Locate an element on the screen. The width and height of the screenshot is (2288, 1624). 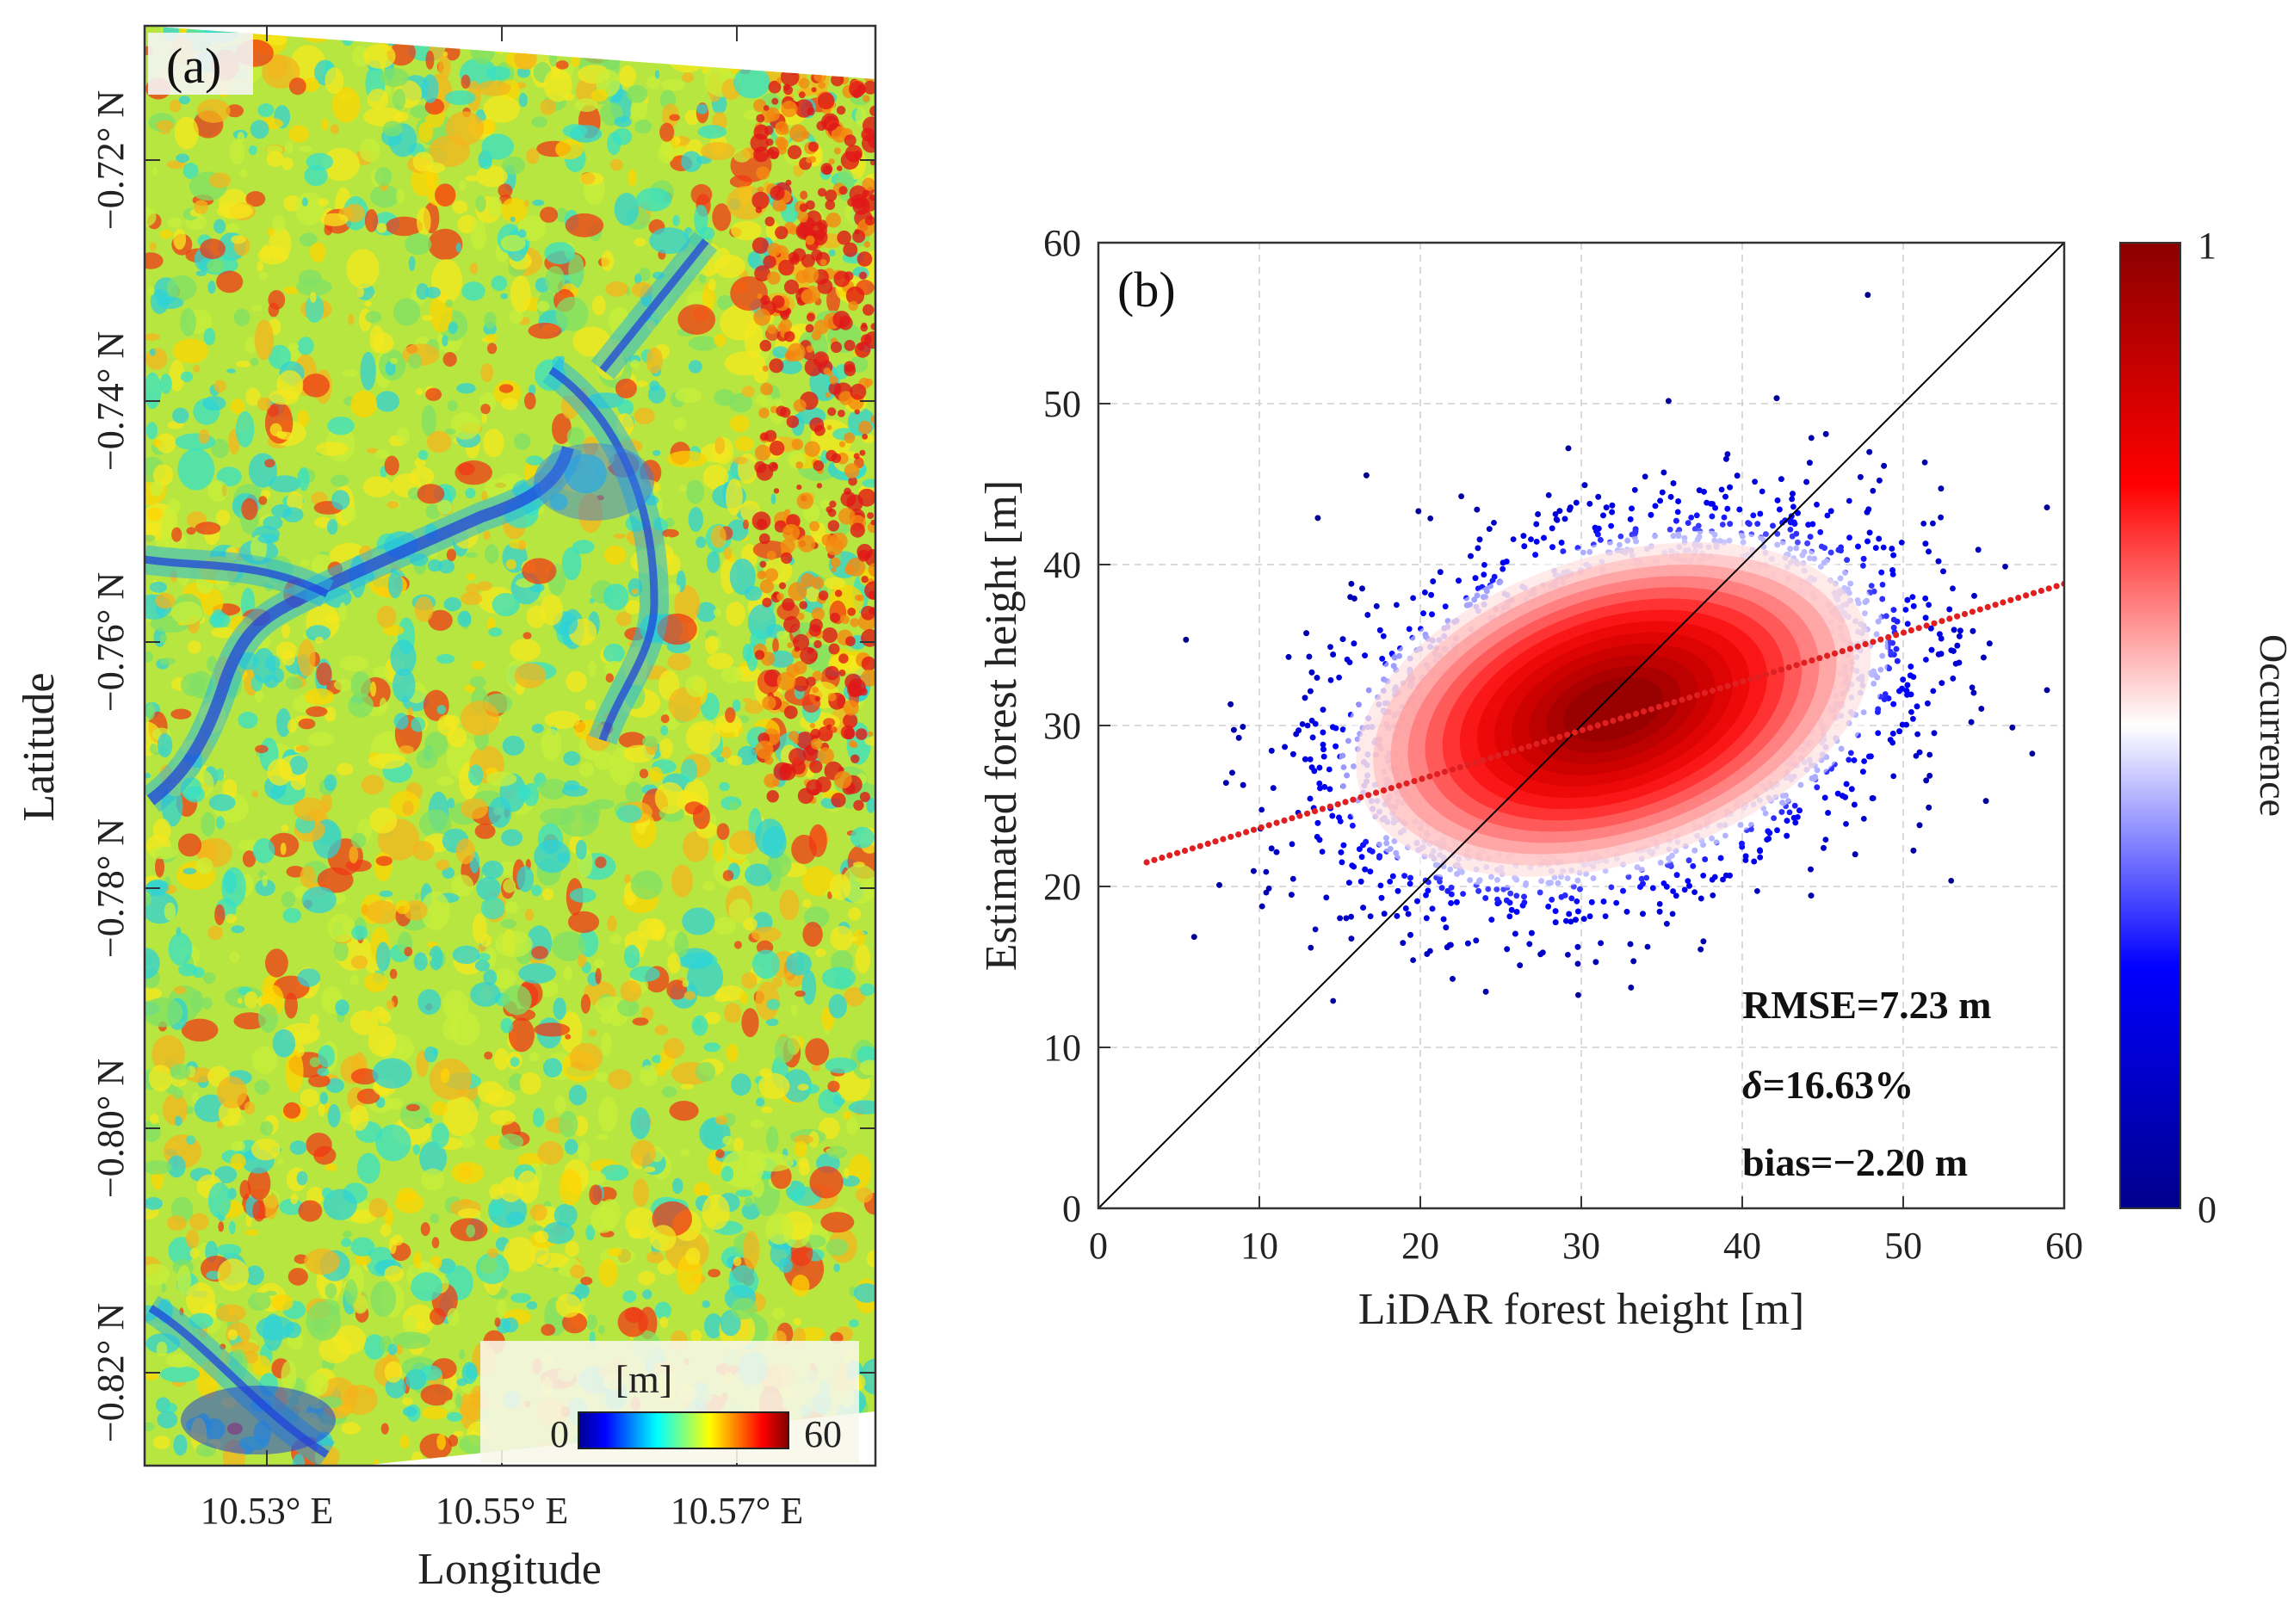
map-xlabel: Longitude is located at coordinates (509, 1569).